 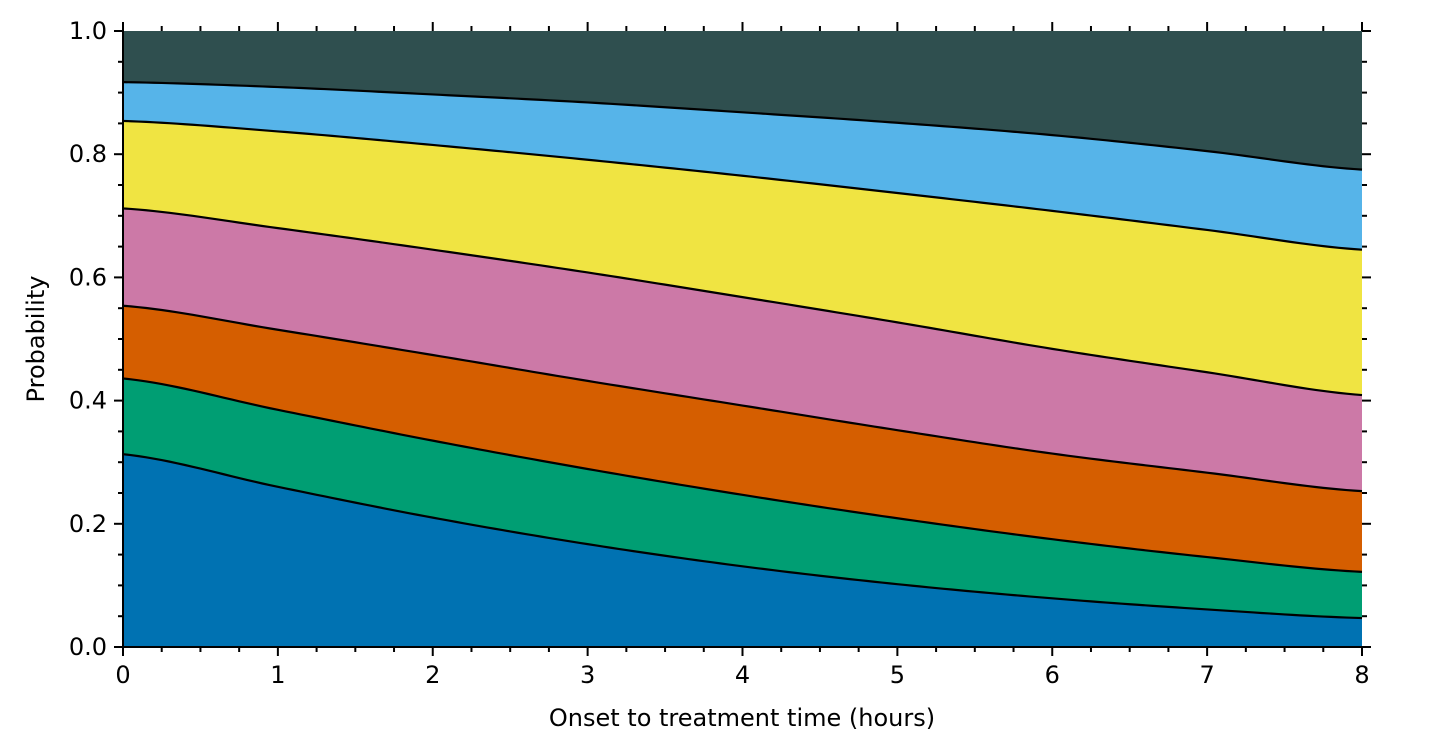 I want to click on x-tick-label: 3, so click(x=587, y=675).